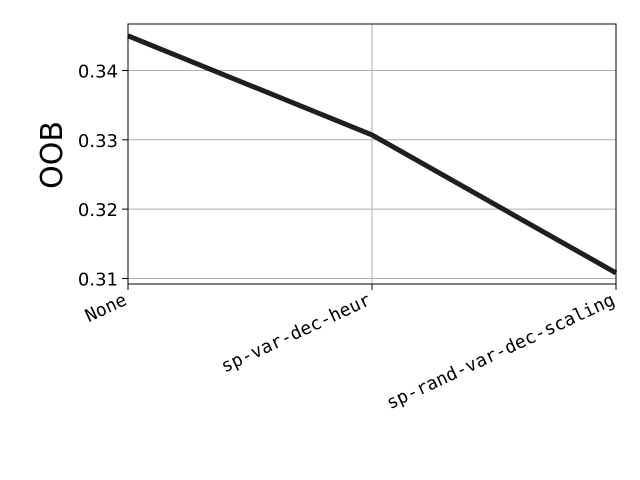  I want to click on x-tick-label: sp-rand-var-dec-scaling, so click(500, 351).